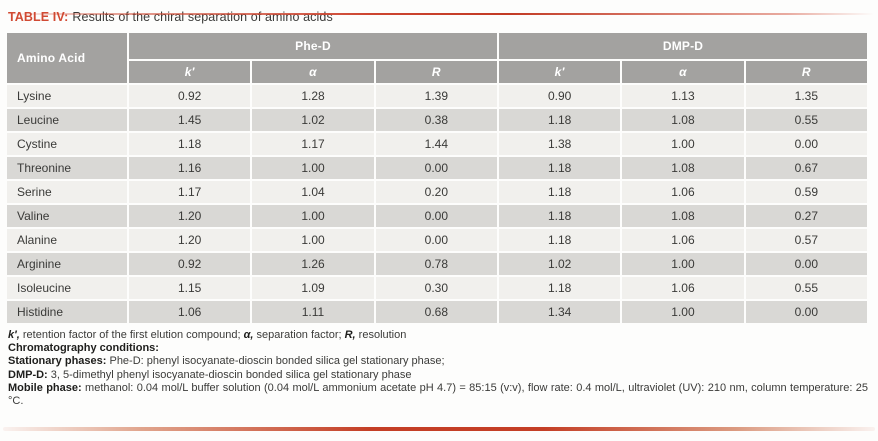 Image resolution: width=878 pixels, height=441 pixels. I want to click on amino-acid-name: Lysine, so click(67, 96).